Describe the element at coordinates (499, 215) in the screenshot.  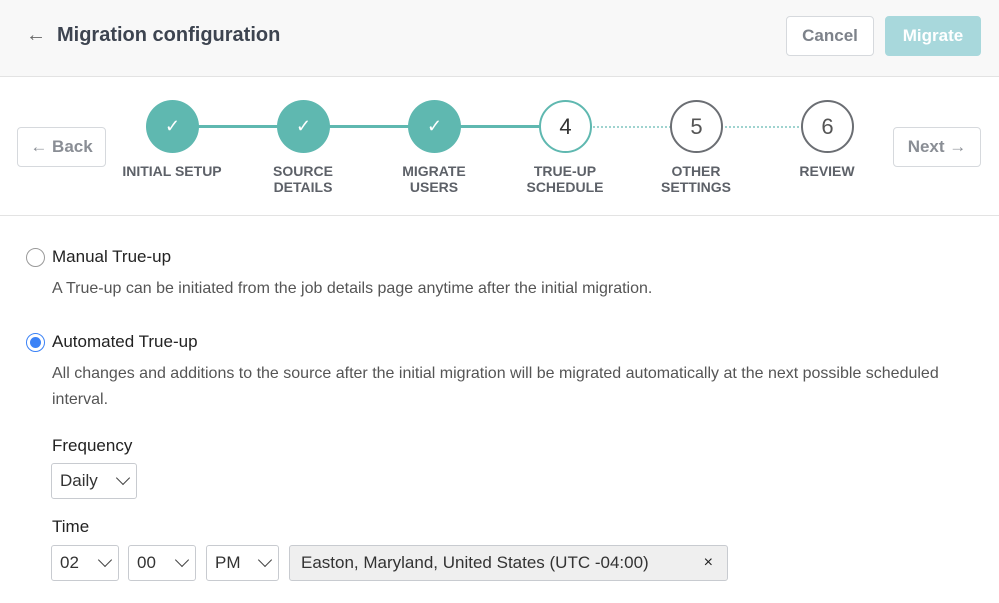
I see `divider` at that location.